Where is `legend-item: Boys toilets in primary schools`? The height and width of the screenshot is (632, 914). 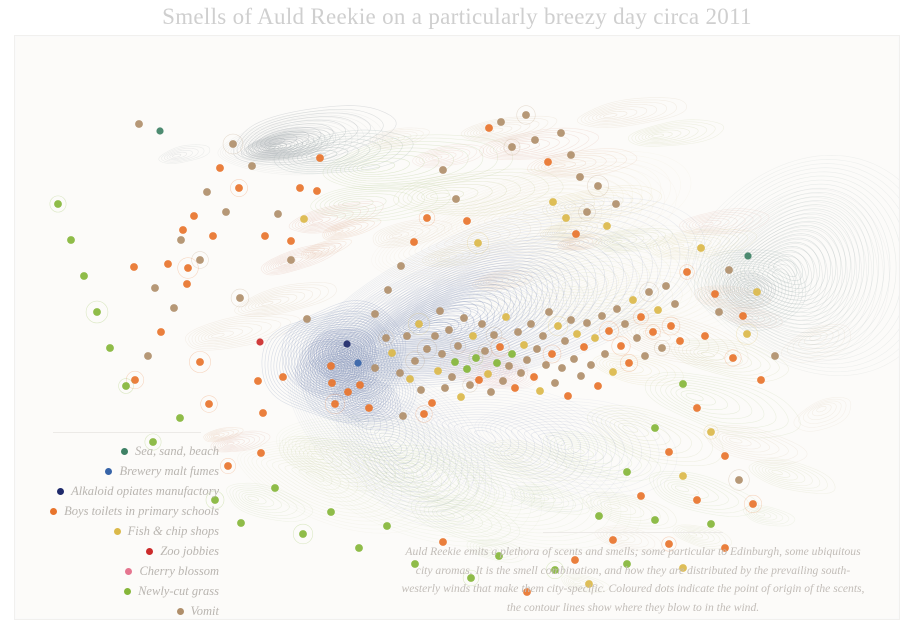
legend-item: Boys toilets in primary schools is located at coordinates (129, 511).